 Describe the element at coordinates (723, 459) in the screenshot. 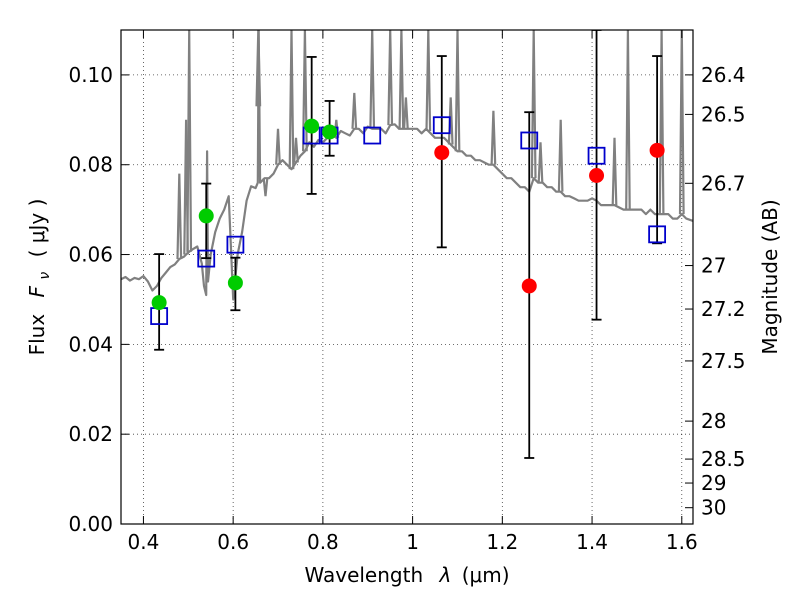

I see `right-tick-label: 28.5` at that location.